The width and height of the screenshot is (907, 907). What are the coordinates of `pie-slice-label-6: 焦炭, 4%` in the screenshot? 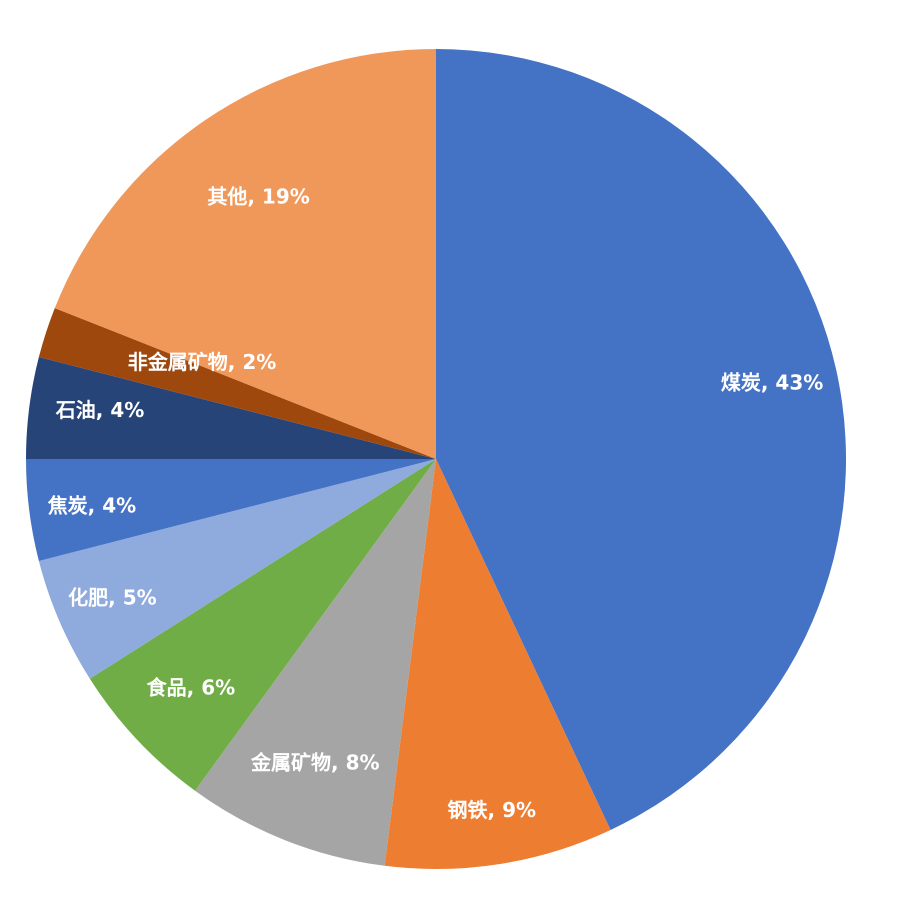 It's located at (92, 505).